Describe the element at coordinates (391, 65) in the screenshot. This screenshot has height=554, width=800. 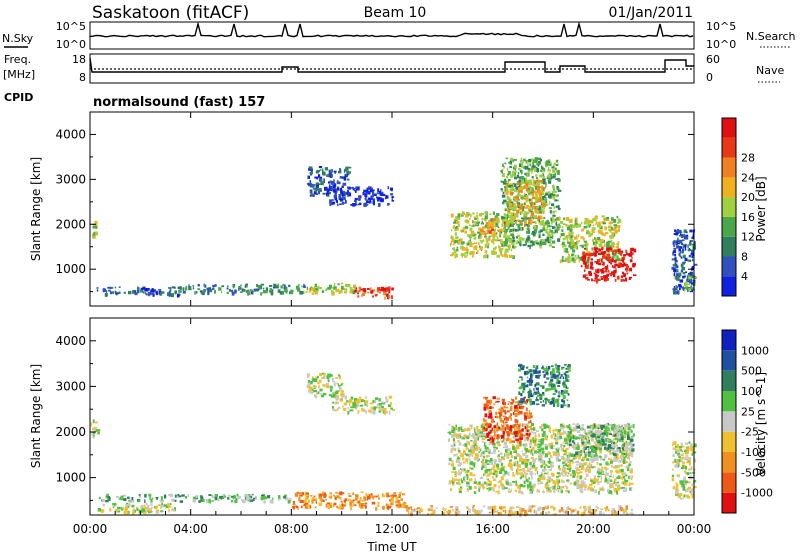
I see `freq-trace` at that location.